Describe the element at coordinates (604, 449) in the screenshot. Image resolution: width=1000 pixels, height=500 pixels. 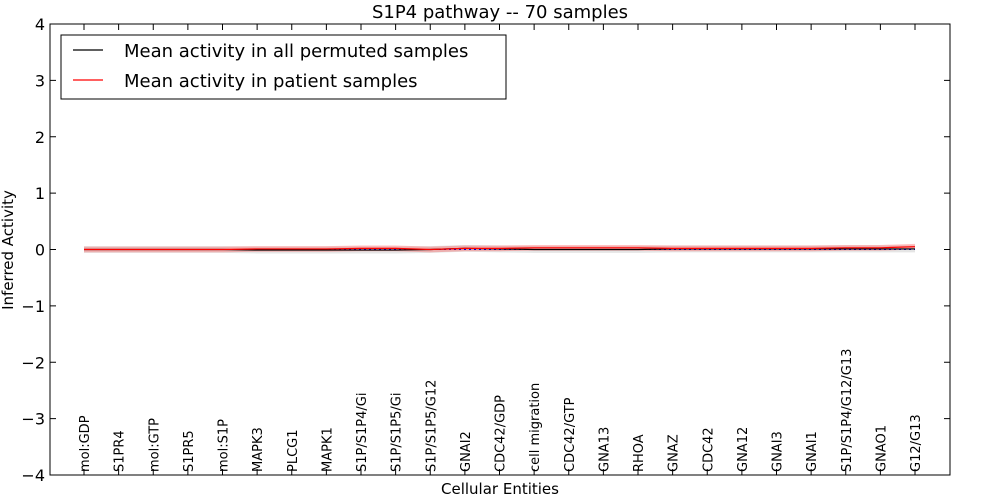
I see `x-tick-label: GNA13` at that location.